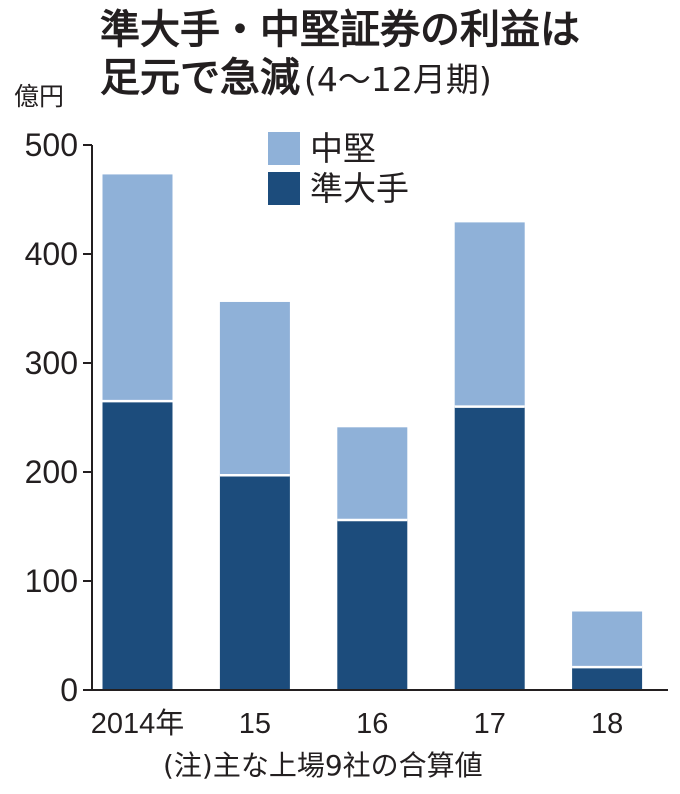  What do you see at coordinates (607, 639) in the screenshot?
I see `bar-series2-category5` at bounding box center [607, 639].